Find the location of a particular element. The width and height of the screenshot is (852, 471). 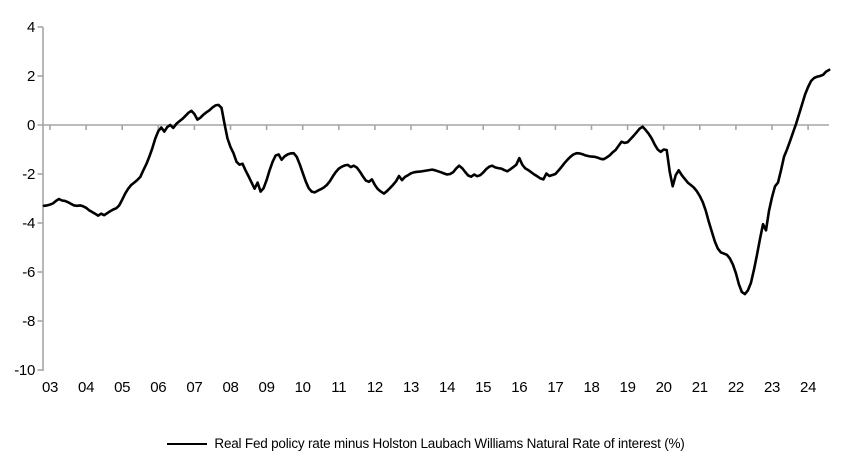

x-axis-tick-label: 05 is located at coordinates (122, 387).